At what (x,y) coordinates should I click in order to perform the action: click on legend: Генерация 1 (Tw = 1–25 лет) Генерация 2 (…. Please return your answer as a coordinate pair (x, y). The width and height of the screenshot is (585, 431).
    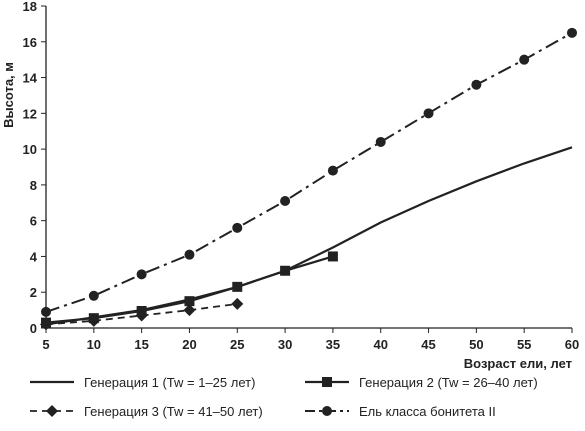
    Looking at the image, I should click on (284, 397).